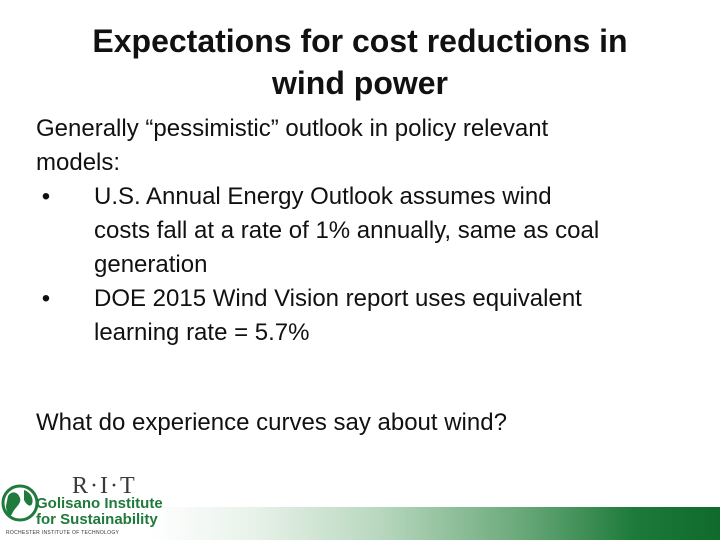  What do you see at coordinates (360, 41) in the screenshot?
I see `title-line: Expectations for cost reductions in` at bounding box center [360, 41].